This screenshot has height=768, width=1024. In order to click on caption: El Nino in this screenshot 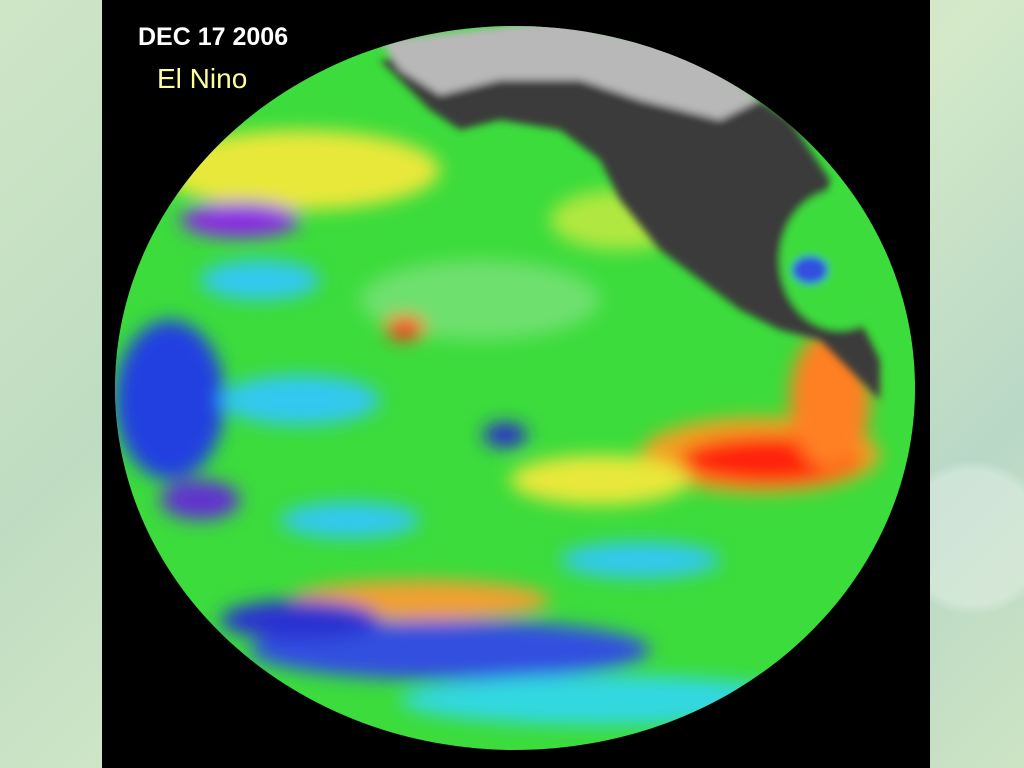, I will do `click(202, 78)`.